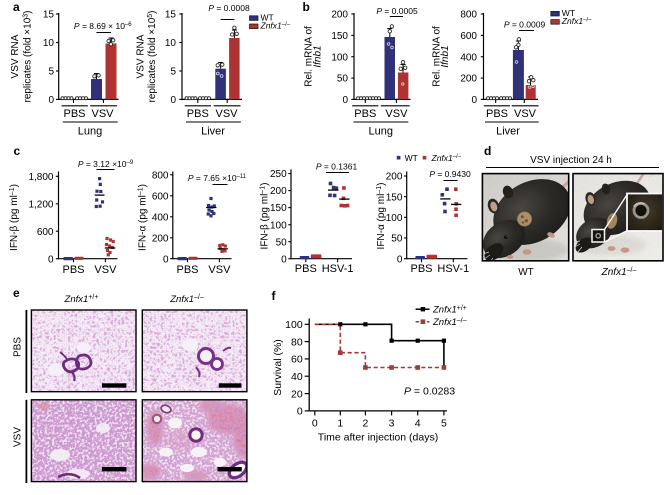 This screenshot has height=495, width=670. Describe the element at coordinates (278, 174) in the screenshot. I see `svg-text: 250` at that location.